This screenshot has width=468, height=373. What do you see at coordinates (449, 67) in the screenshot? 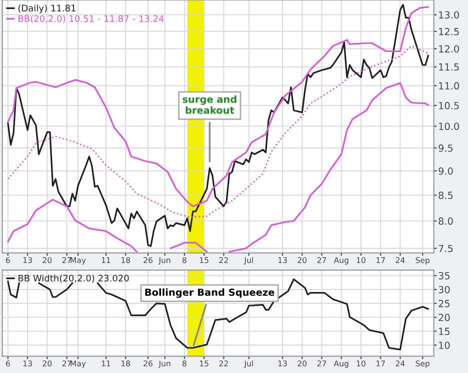
I see `y-tick-label: 11.5` at bounding box center [449, 67].